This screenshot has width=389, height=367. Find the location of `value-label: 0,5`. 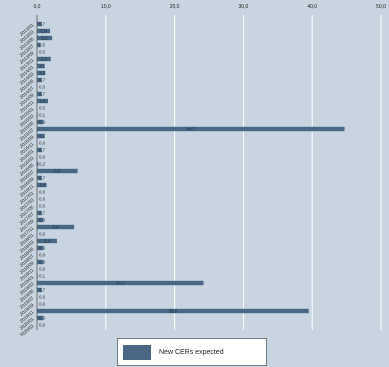

value-label: 0,5 is located at coordinates (42, 45).